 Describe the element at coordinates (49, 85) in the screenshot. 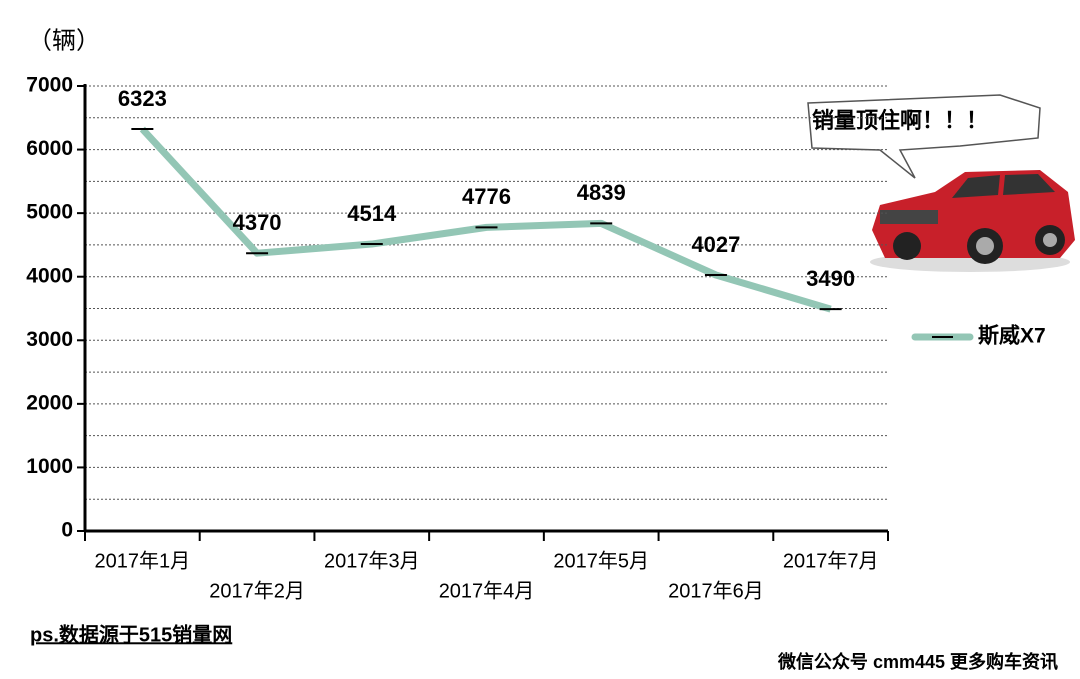

I see `y-tick-label: 7000` at that location.